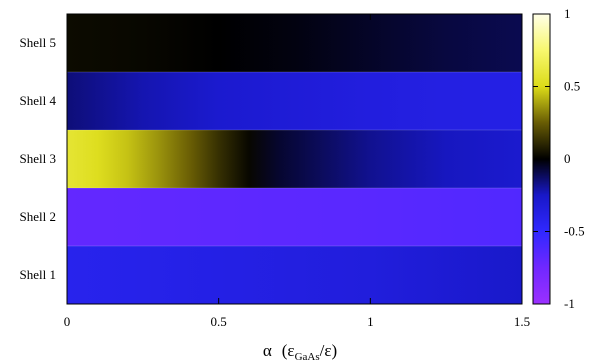 The width and height of the screenshot is (594, 362). I want to click on row-label: Shell 2, so click(38, 216).